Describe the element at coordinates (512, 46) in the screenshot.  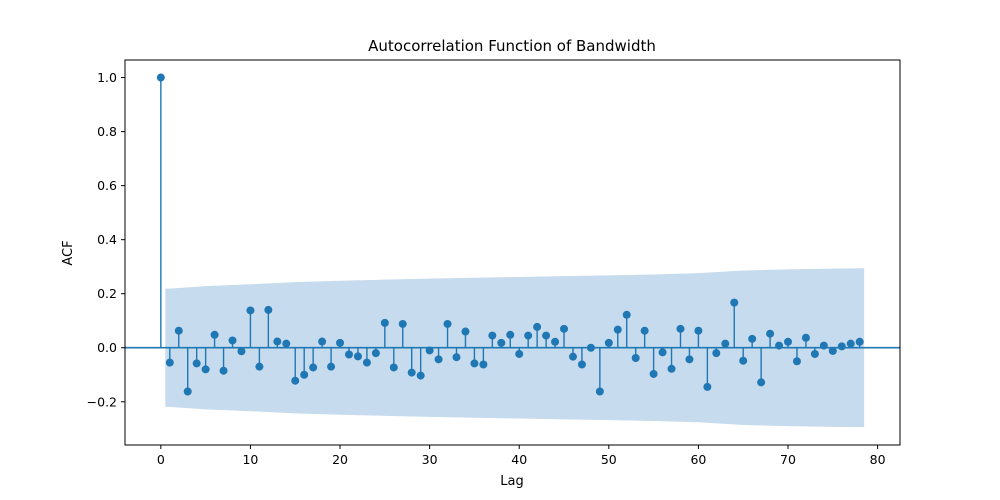
I see `chart-title: Autocorrelation Function of Bandwidth` at that location.